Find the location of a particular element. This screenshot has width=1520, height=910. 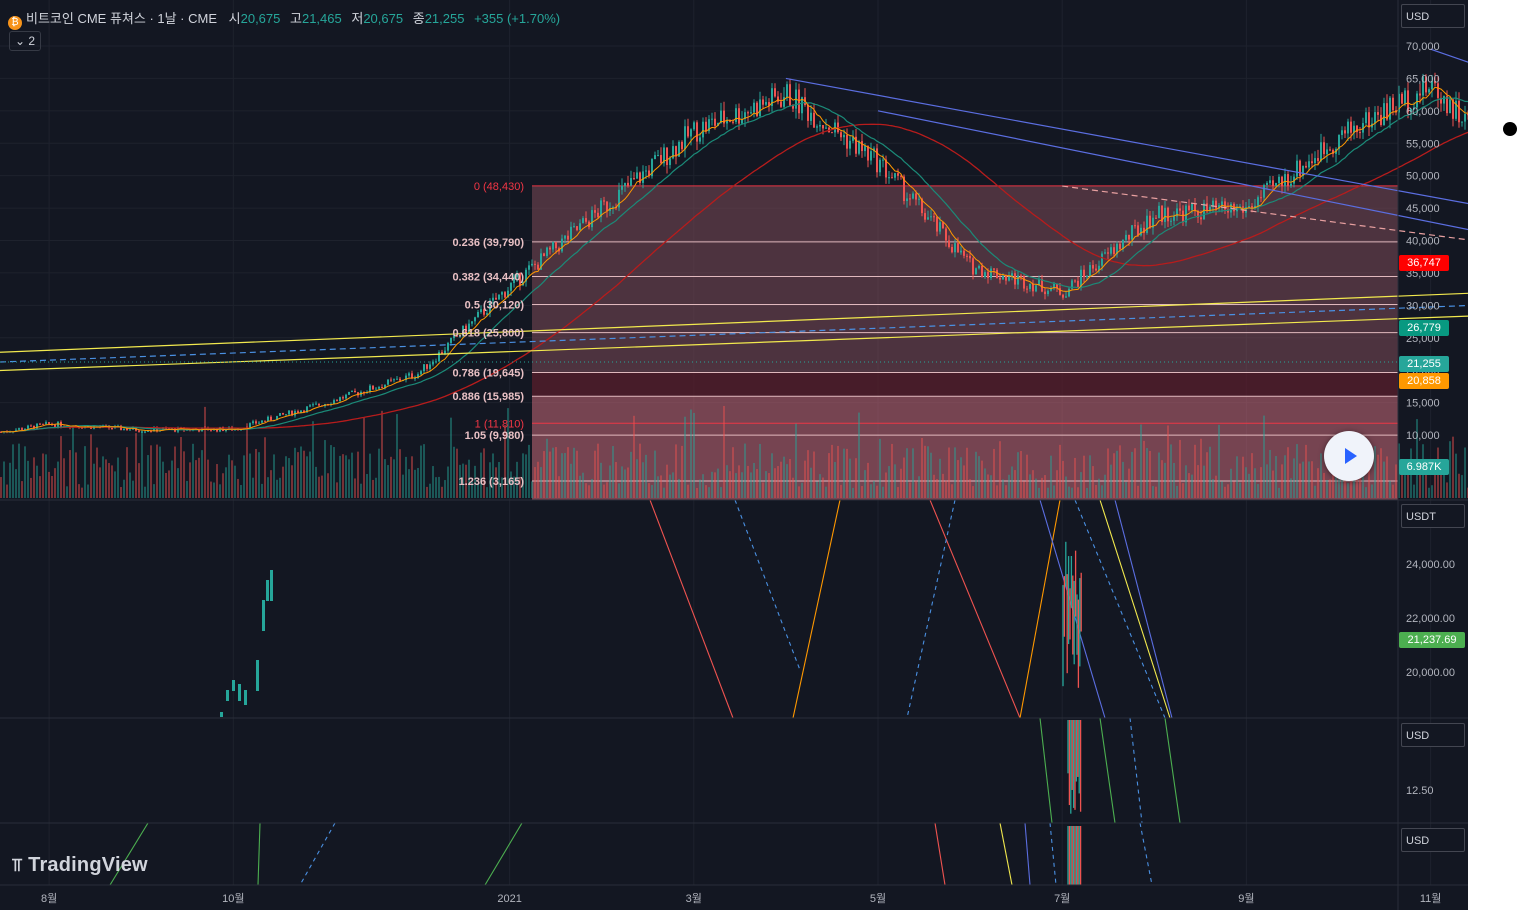

collapse-indicators-button: ⌄ 2 is located at coordinates (25, 41).